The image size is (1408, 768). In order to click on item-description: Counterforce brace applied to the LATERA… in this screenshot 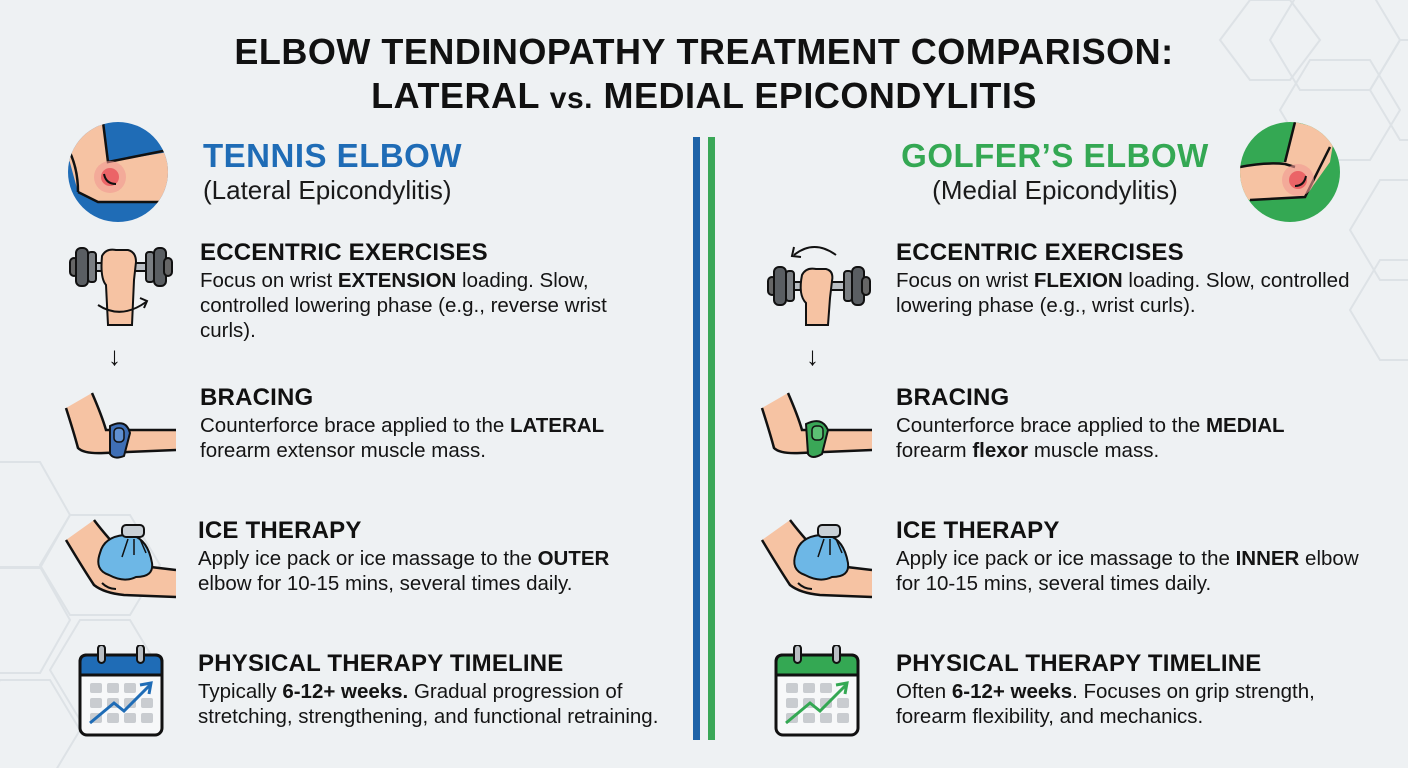, I will do `click(402, 438)`.